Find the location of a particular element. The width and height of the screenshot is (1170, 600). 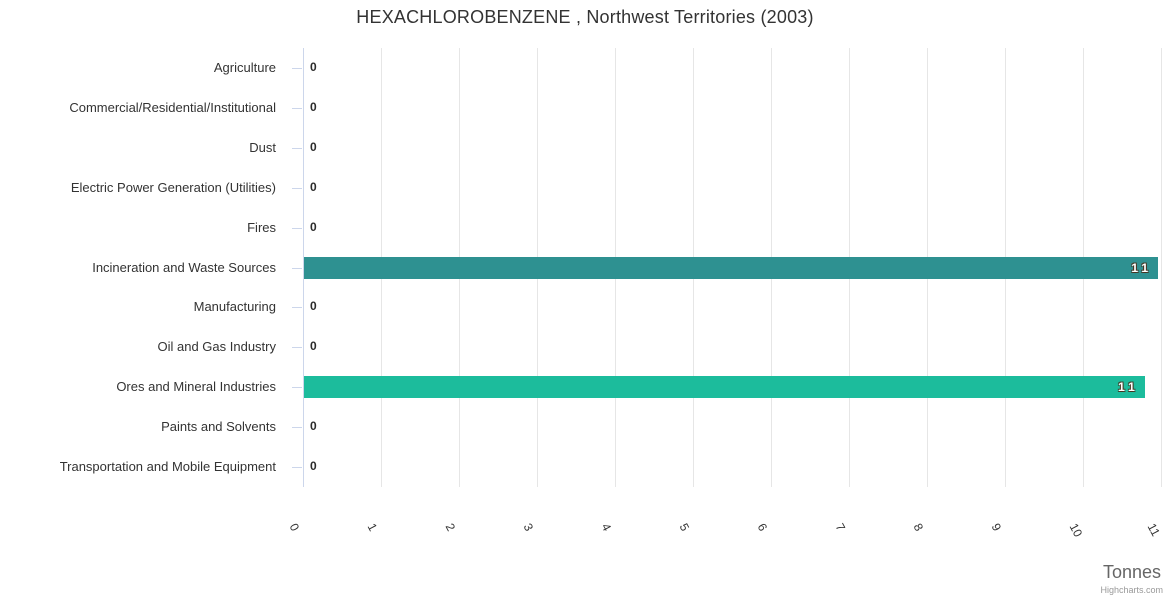

x-axis-tick-label: 9 is located at coordinates (996, 527).